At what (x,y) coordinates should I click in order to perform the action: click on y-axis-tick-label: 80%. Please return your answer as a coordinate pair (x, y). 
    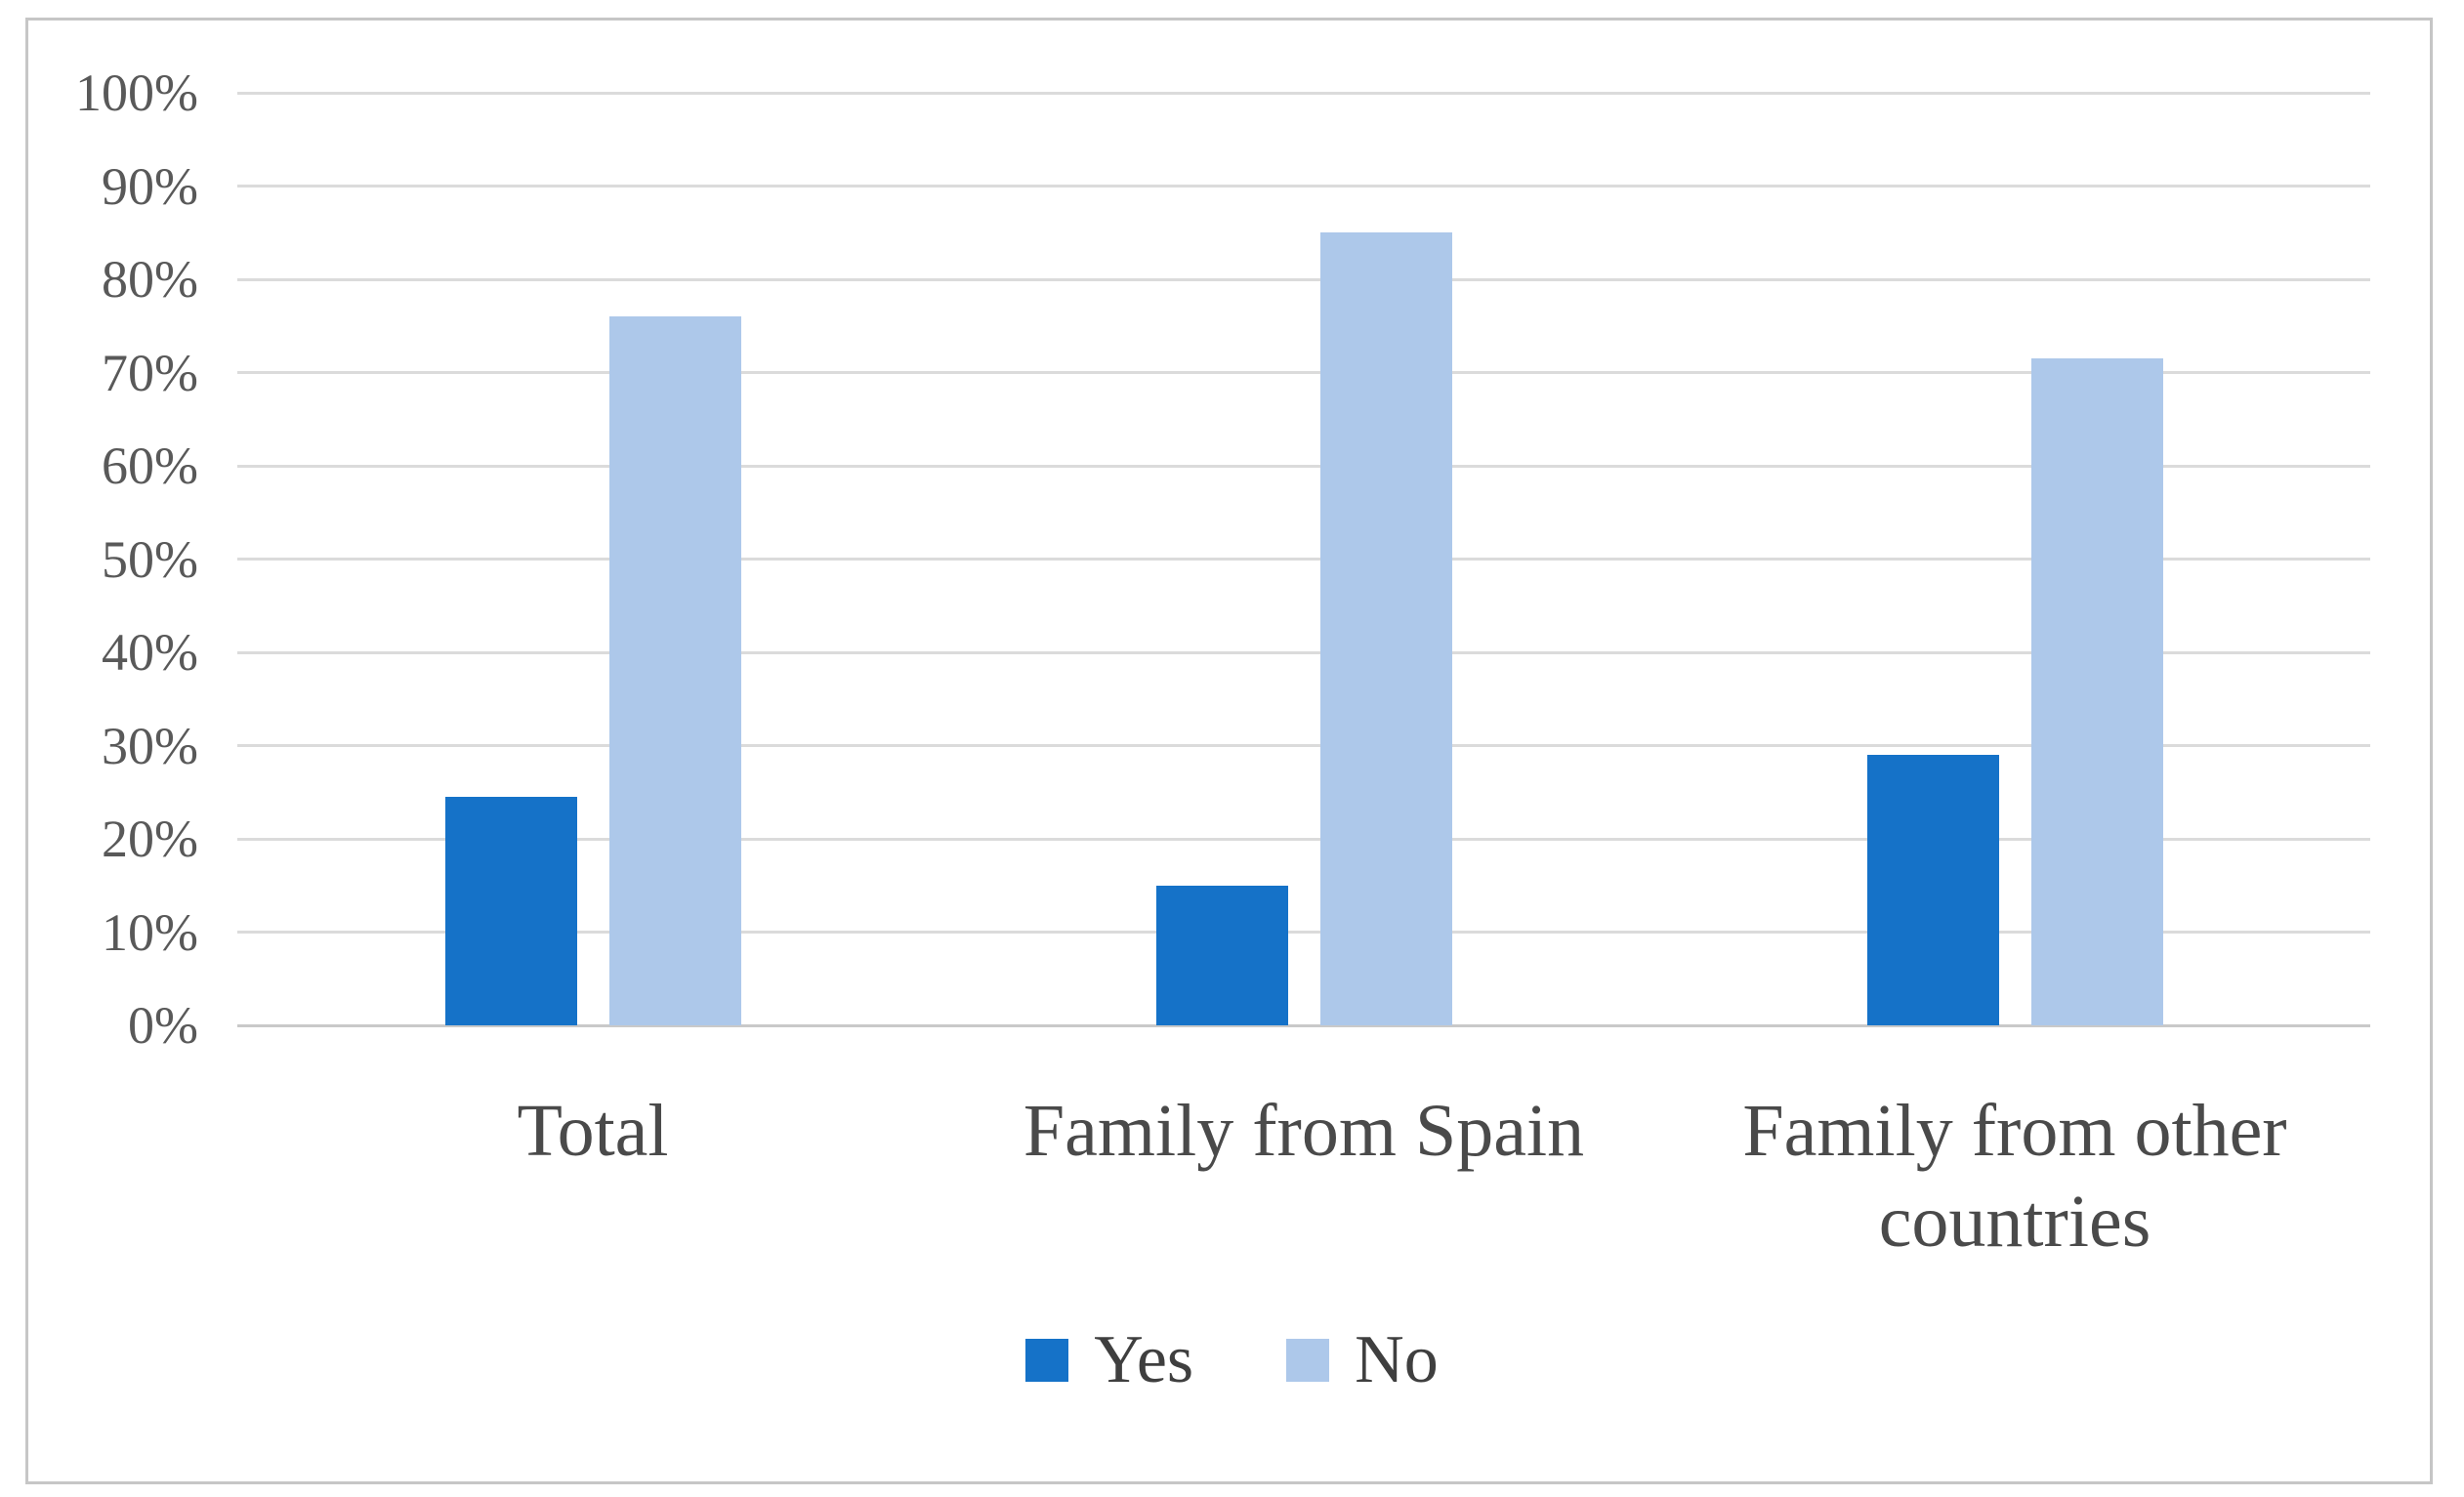
    Looking at the image, I should click on (150, 279).